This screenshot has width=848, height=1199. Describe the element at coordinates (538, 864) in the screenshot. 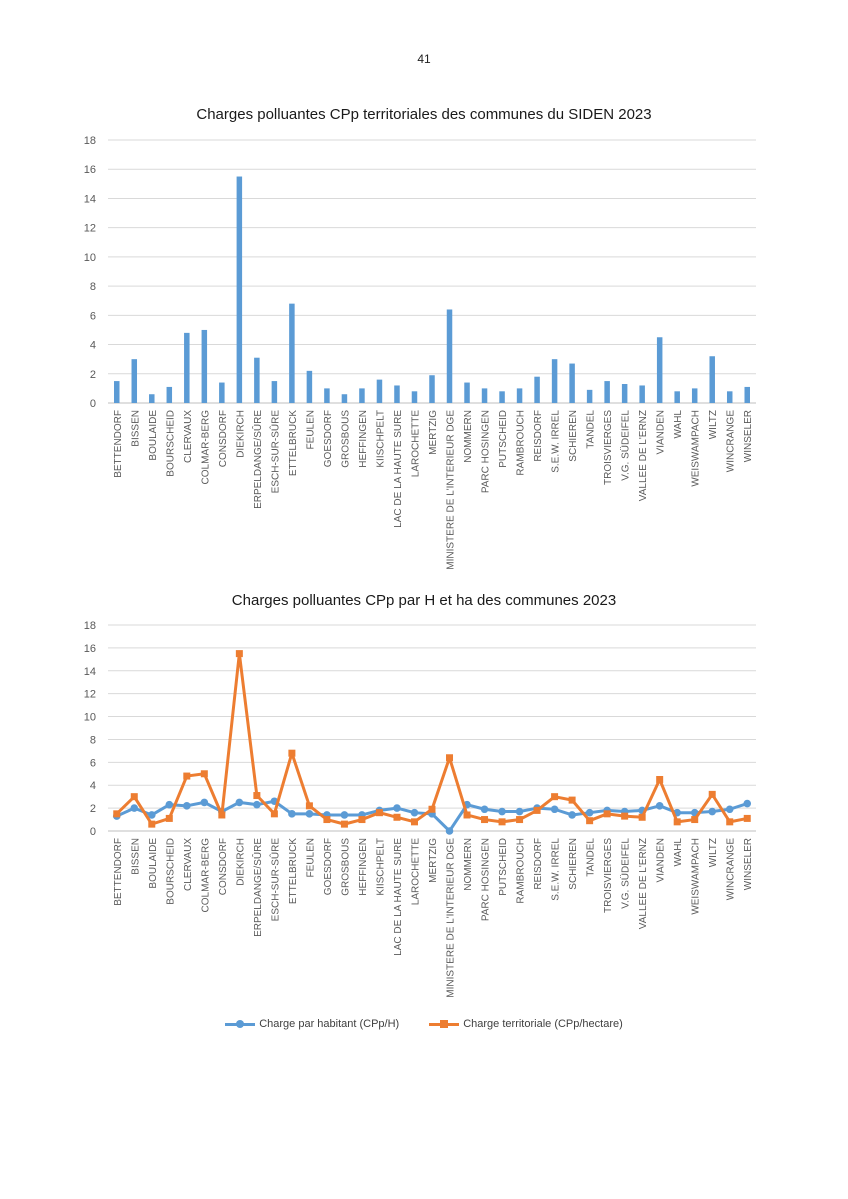

I see `line-xtick-label: REISDORF` at that location.